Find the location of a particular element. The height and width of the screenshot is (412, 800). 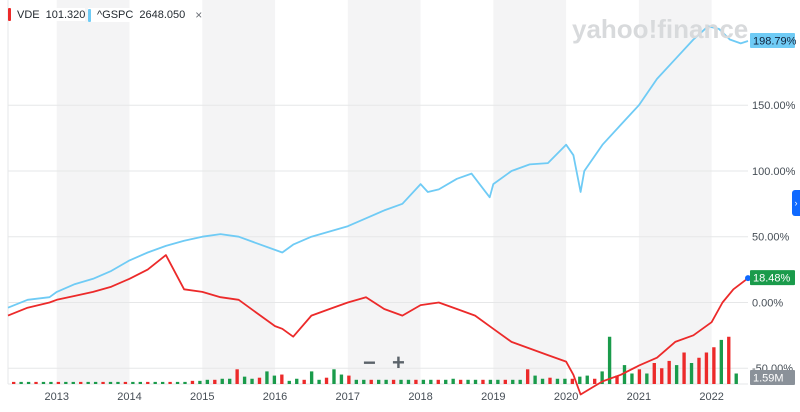

x-tick-label: 2021 is located at coordinates (639, 397).